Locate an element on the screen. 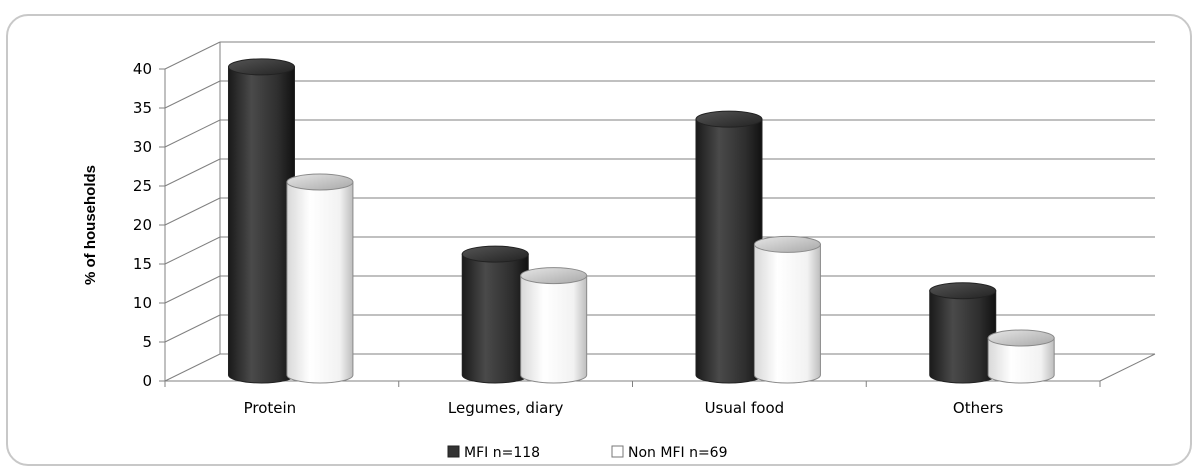  y-tick-label: 35 is located at coordinates (142, 108).